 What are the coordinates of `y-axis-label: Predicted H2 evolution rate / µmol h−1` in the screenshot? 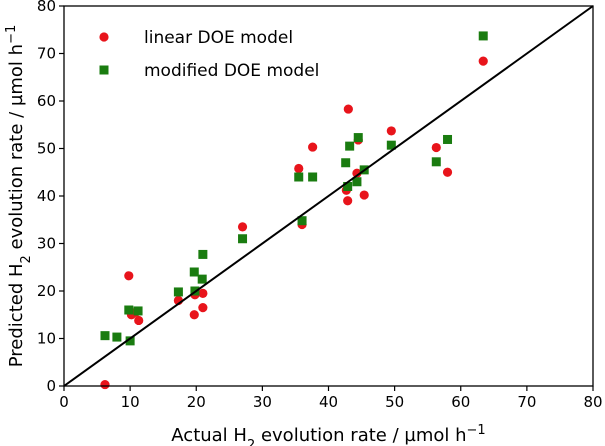 It's located at (19, 196).